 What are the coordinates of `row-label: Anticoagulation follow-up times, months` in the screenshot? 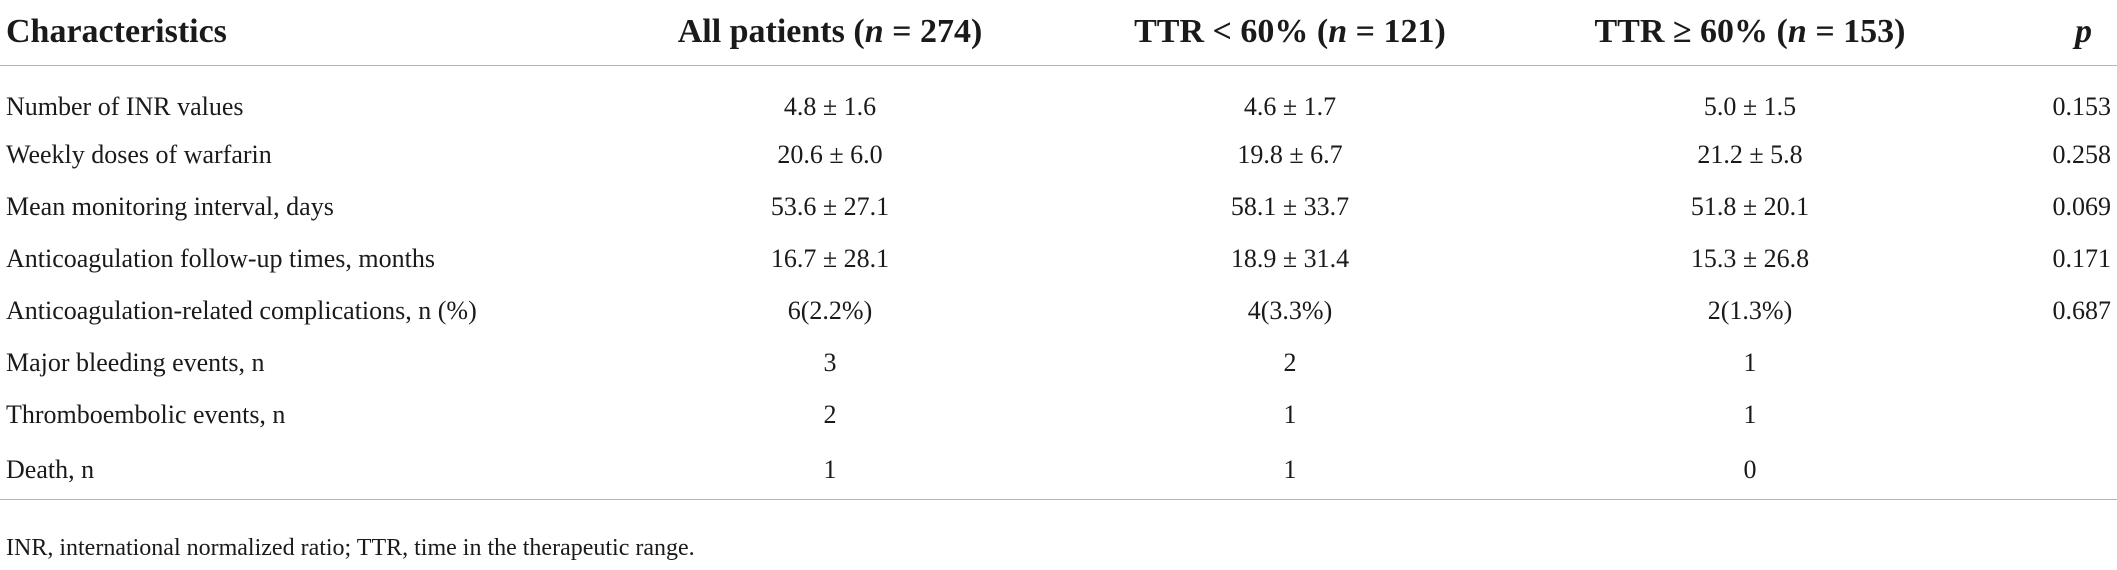 It's located at (220, 258).